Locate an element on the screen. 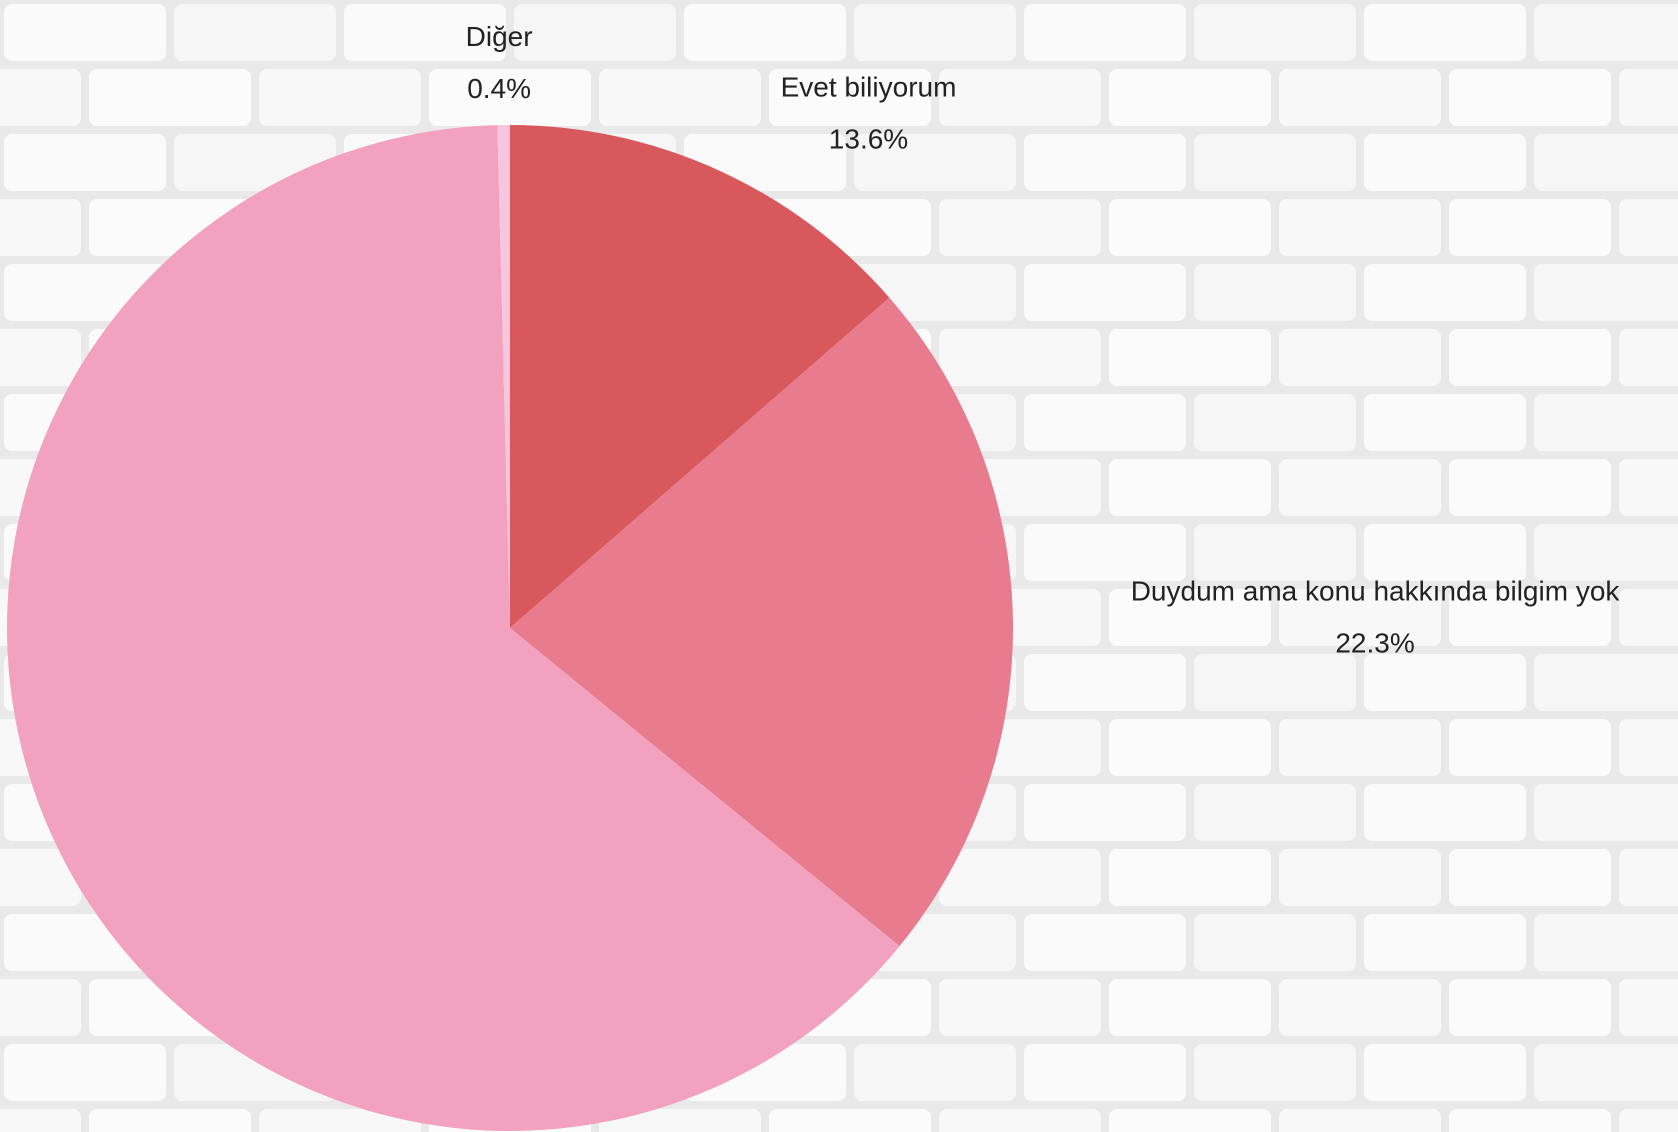  slice-label: Diğer is located at coordinates (499, 36).